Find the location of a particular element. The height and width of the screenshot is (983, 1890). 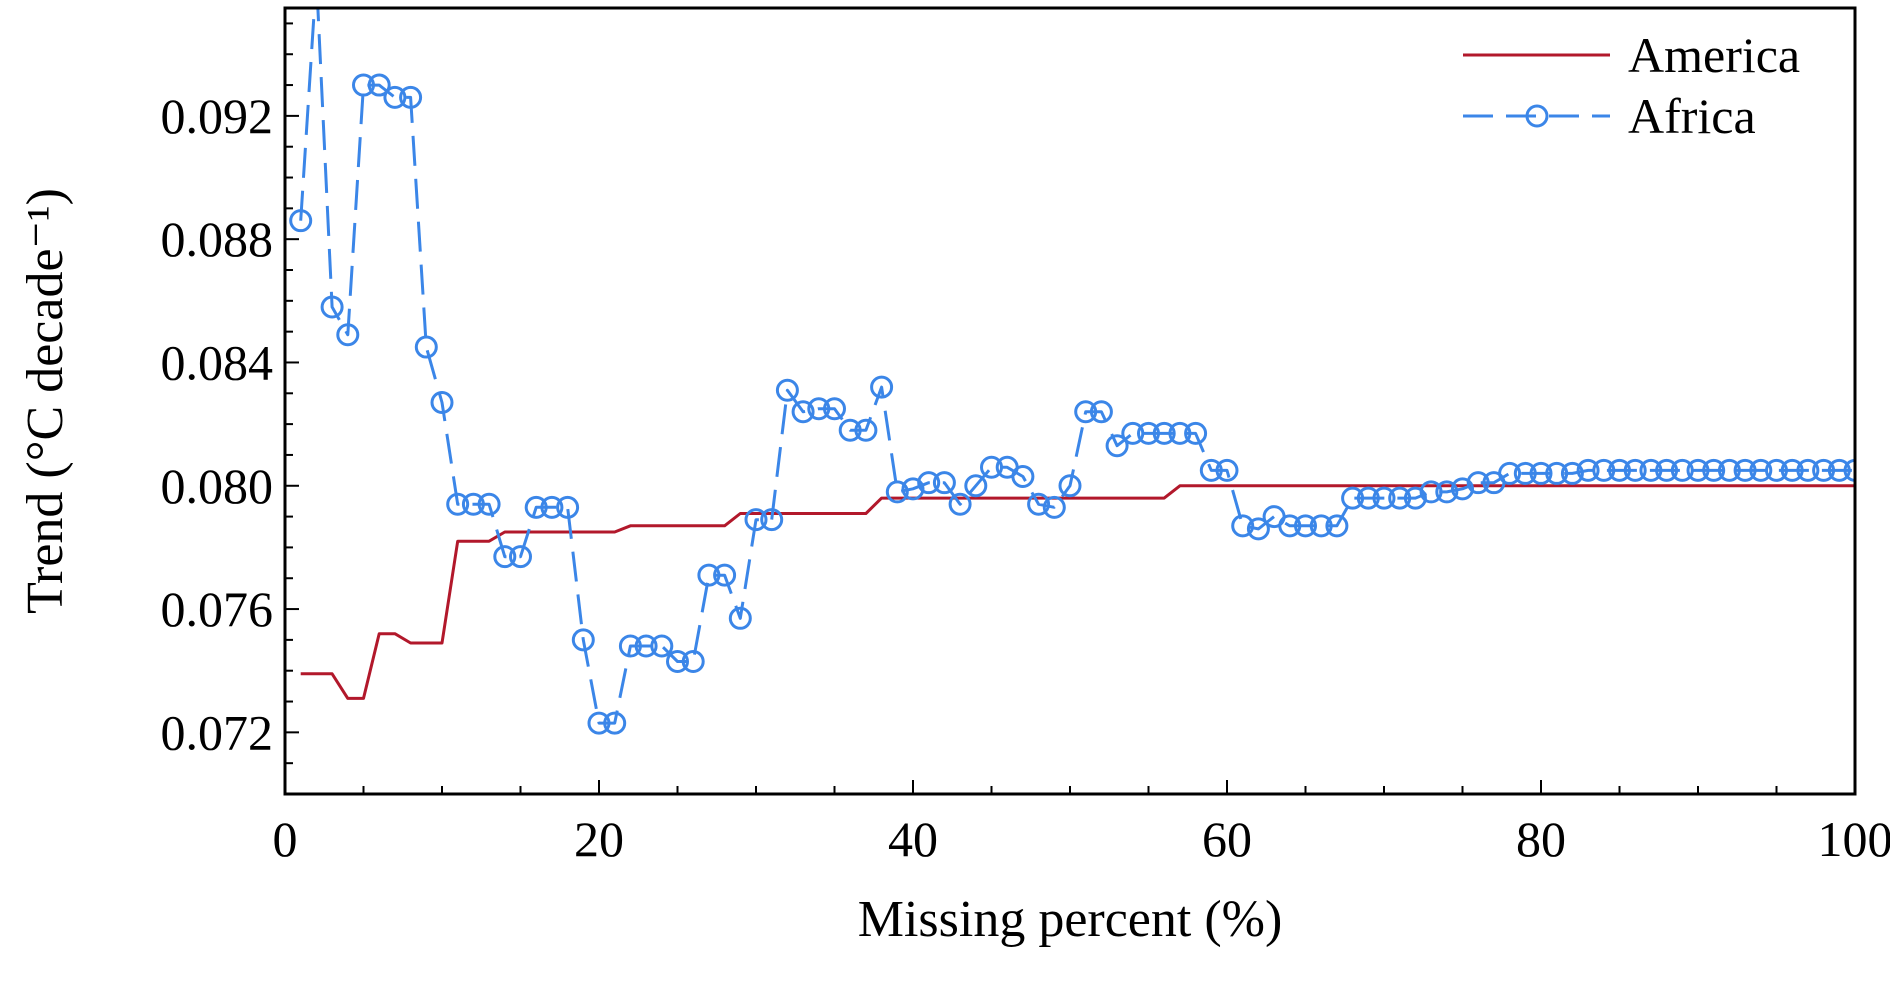

y-tick-label: 0.072 is located at coordinates (217, 732).